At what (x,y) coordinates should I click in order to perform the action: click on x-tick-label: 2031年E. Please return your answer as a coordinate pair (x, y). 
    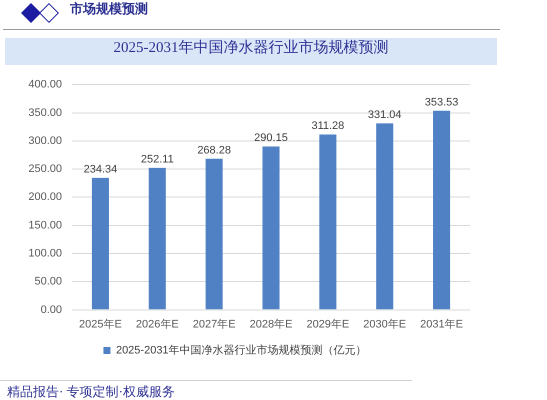
    Looking at the image, I should click on (441, 324).